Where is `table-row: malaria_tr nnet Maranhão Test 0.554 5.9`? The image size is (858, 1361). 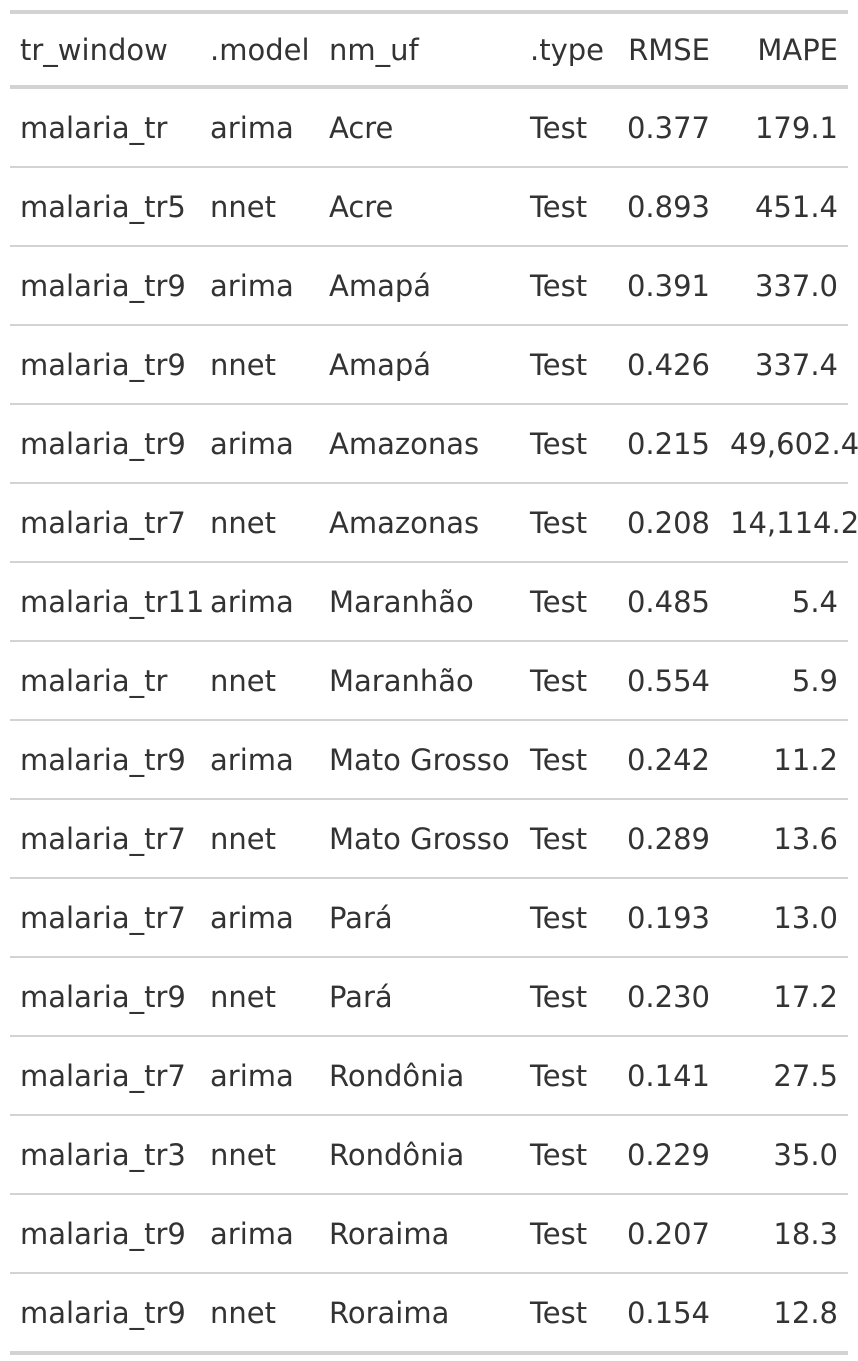
table-row: malaria_tr nnet Maranhão Test 0.554 5.9 is located at coordinates (429, 680).